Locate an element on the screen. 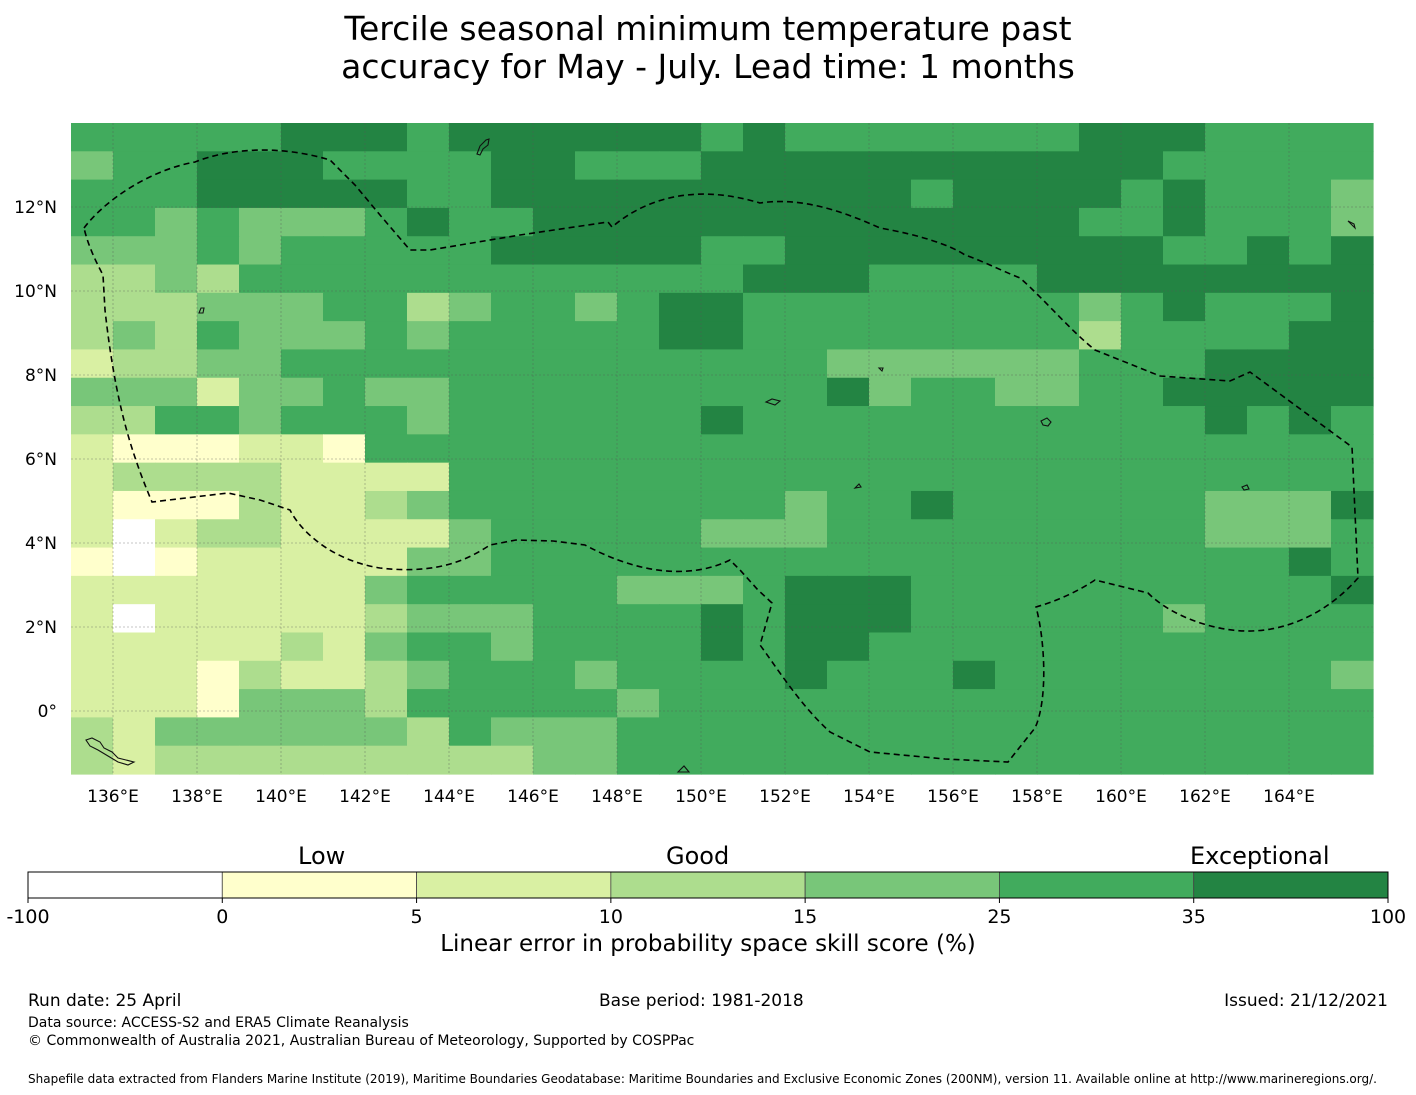  island-guam is located at coordinates (483, 147).